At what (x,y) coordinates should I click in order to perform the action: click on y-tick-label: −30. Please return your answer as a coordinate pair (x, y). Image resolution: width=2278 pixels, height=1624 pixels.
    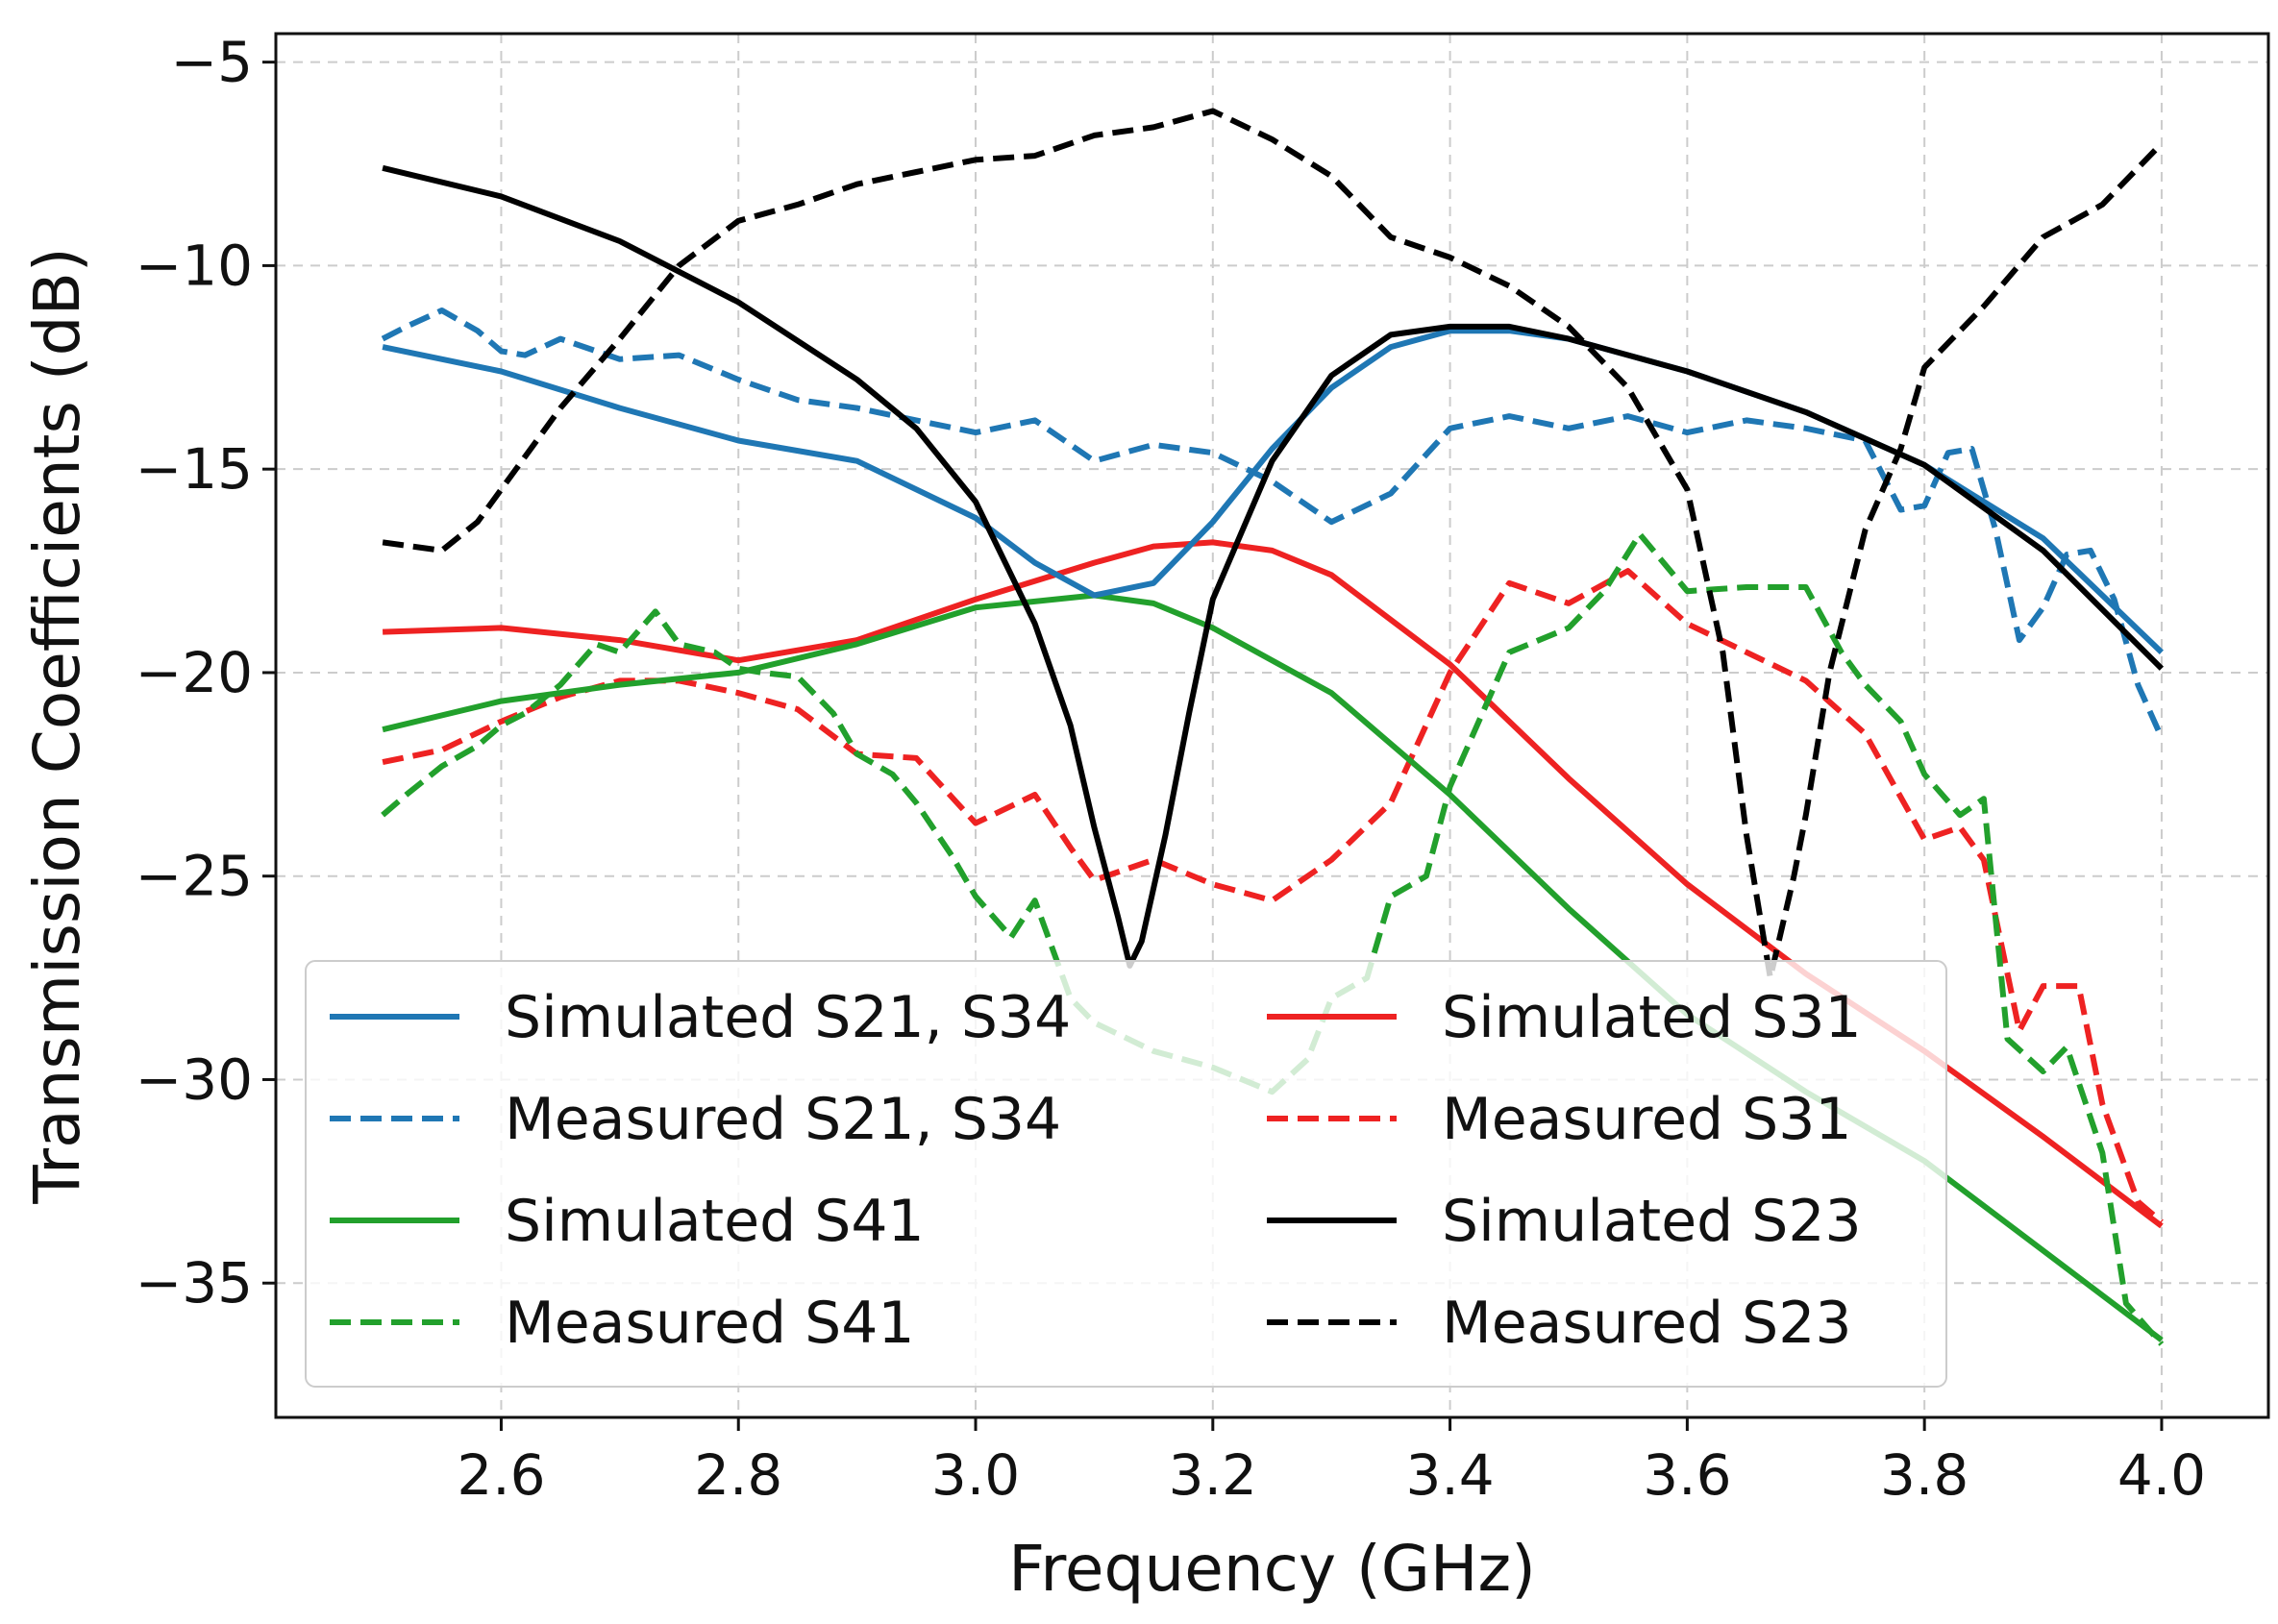
    Looking at the image, I should click on (194, 1079).